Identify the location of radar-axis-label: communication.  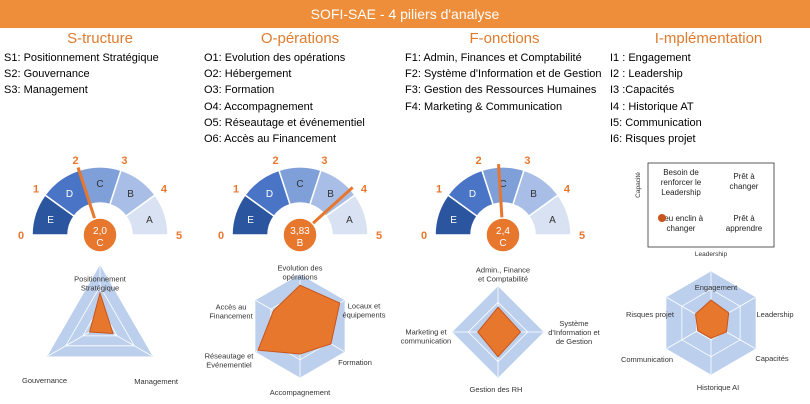
(426, 341).